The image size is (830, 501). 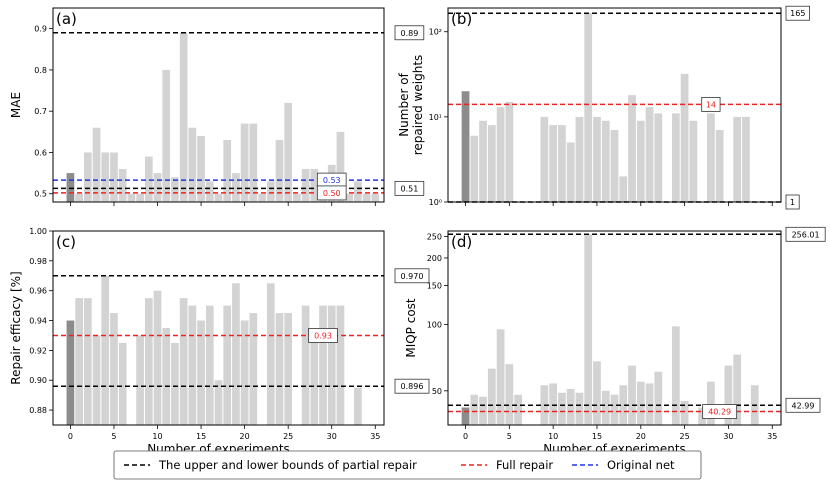 What do you see at coordinates (434, 258) in the screenshot?
I see `y-tick-label: 200` at bounding box center [434, 258].